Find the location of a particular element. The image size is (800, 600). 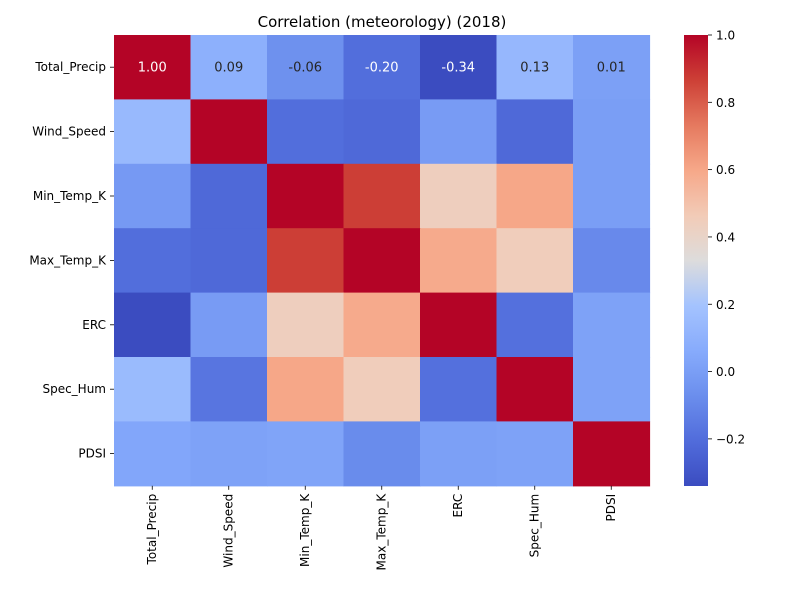

colorbar: 1.0 0.8 0.6 0.4 0.2 0.0 −0.2 is located at coordinates (714, 257).